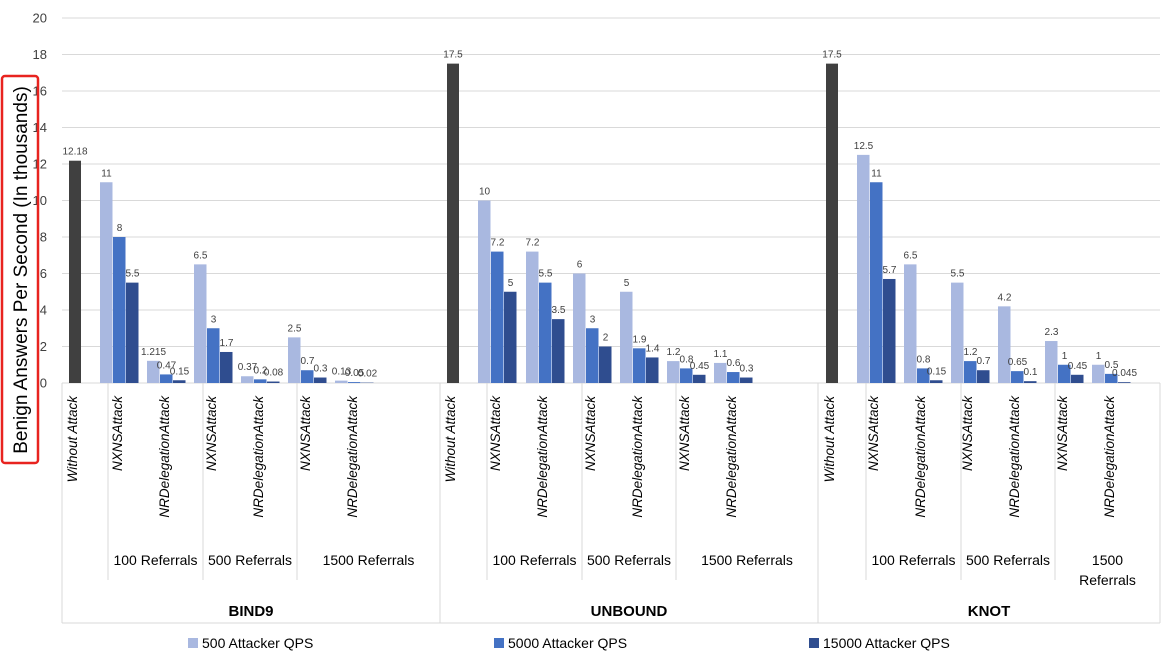  I want to click on data-label: 1.9, so click(640, 339).